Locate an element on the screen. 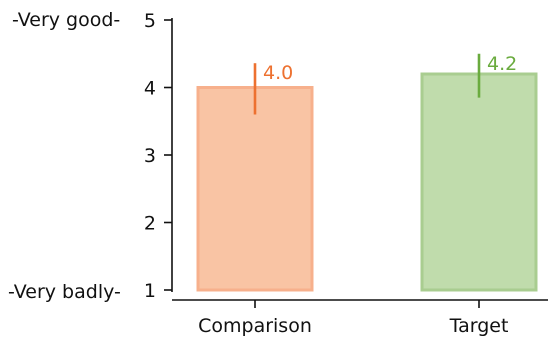  y-tick-label: 5 is located at coordinates (150, 21).